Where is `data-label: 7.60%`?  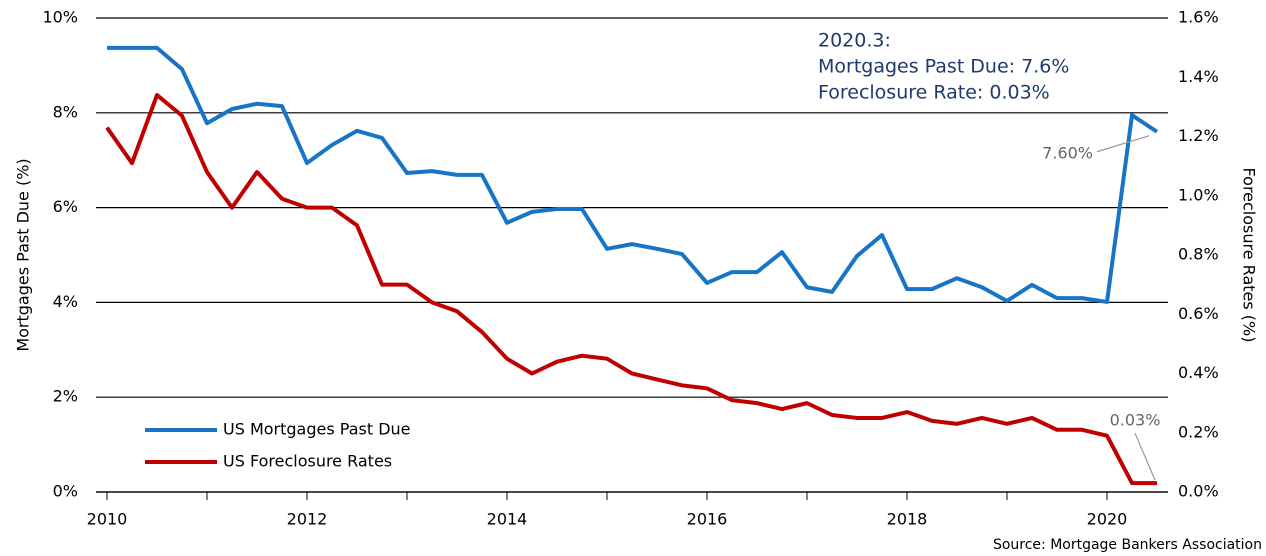
data-label: 7.60% is located at coordinates (1067, 152).